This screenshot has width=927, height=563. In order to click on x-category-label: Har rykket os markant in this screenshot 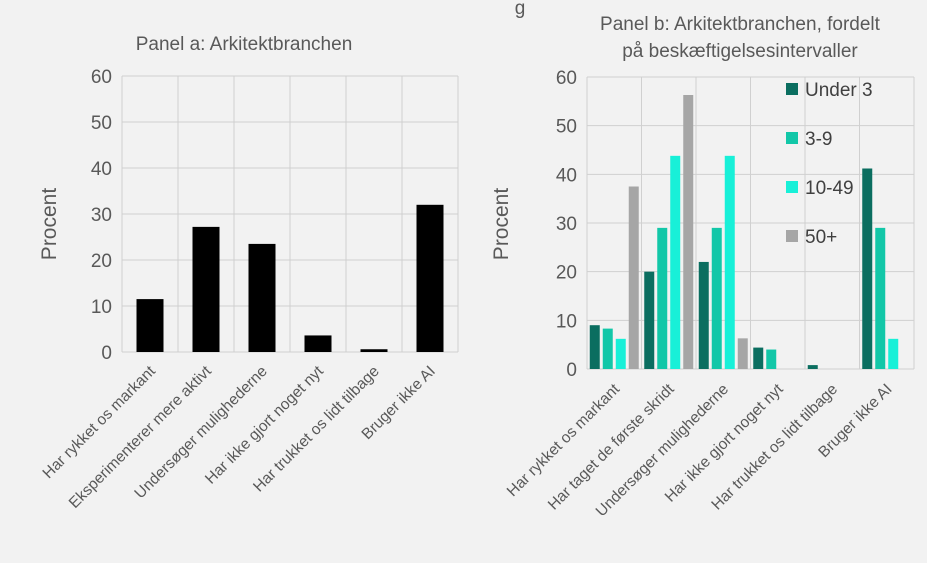, I will do `click(100, 422)`.